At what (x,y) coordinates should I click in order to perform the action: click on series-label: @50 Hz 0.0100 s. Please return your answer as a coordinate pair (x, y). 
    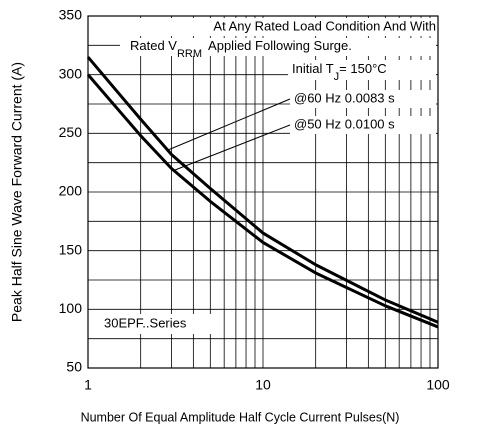
    Looking at the image, I should click on (344, 123).